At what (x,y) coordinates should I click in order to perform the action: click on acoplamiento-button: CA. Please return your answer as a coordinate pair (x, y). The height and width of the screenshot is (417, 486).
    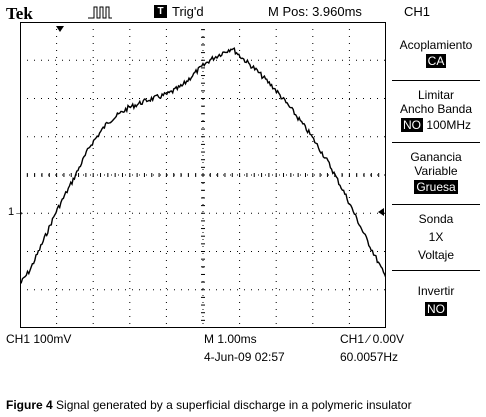
    Looking at the image, I should click on (436, 61).